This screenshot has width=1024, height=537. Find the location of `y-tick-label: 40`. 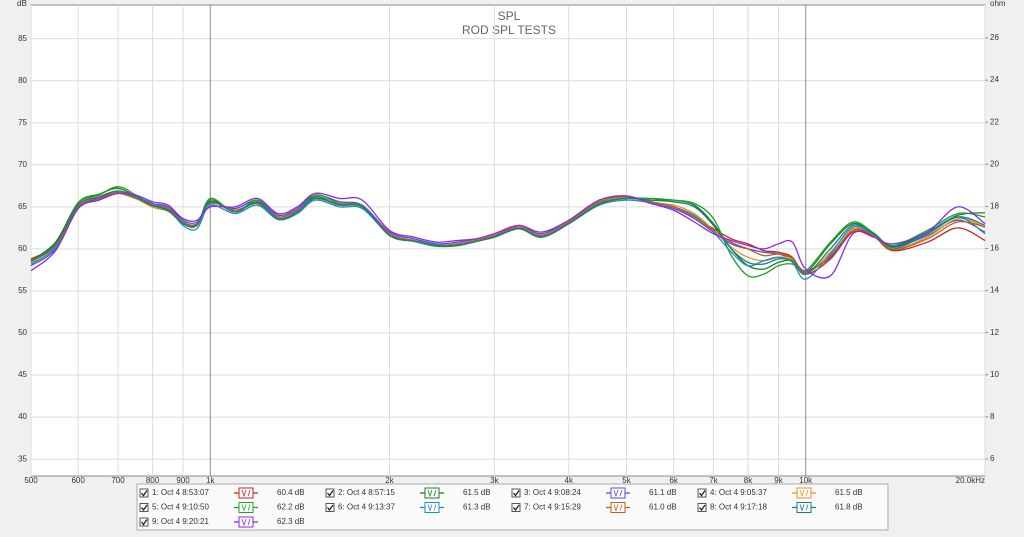

y-tick-label: 40 is located at coordinates (22, 416).